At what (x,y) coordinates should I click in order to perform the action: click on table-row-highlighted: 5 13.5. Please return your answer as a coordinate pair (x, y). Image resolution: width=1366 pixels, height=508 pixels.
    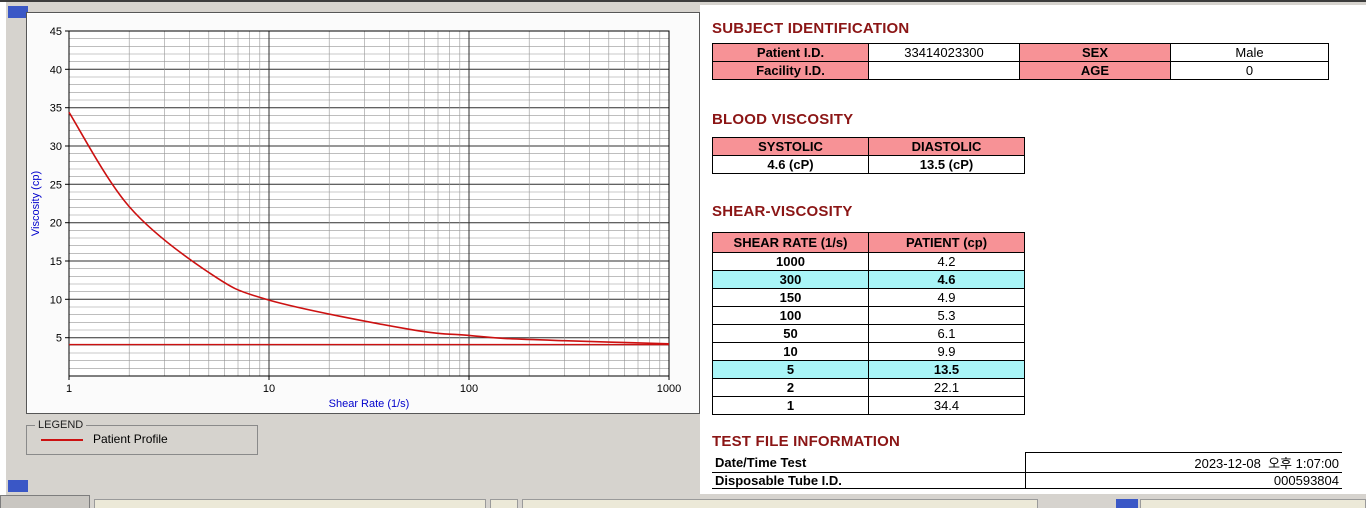
    Looking at the image, I should click on (868, 369).